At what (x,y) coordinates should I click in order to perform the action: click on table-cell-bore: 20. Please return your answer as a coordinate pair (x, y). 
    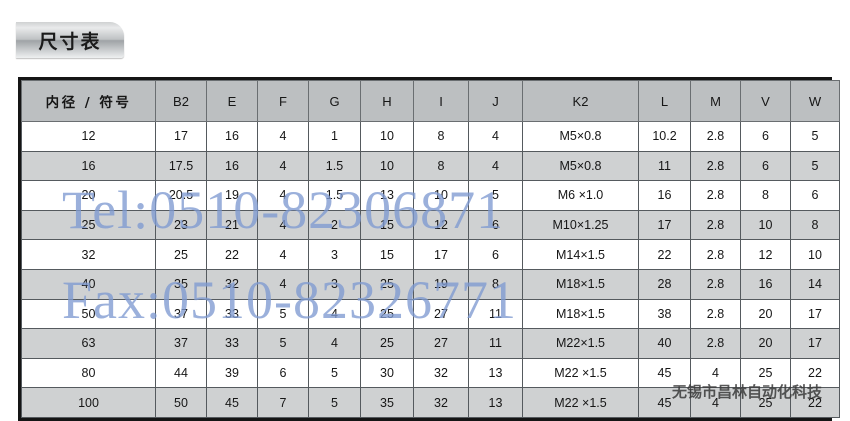
    Looking at the image, I should click on (88, 195).